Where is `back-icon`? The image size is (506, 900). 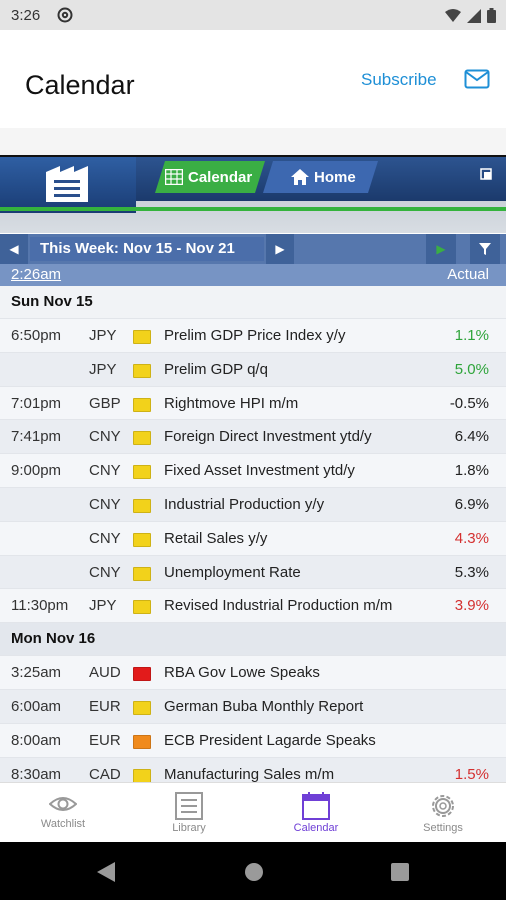 back-icon is located at coordinates (106, 872).